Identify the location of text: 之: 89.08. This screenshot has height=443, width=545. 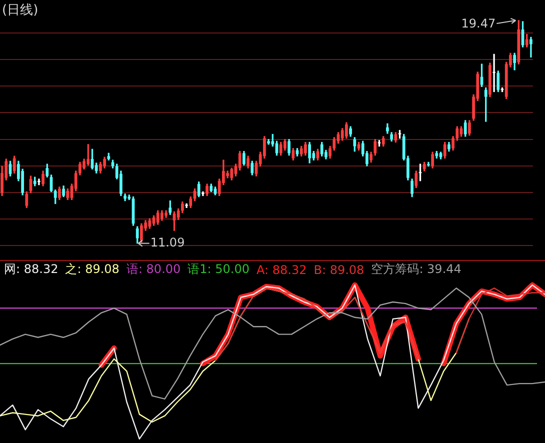
(92, 269).